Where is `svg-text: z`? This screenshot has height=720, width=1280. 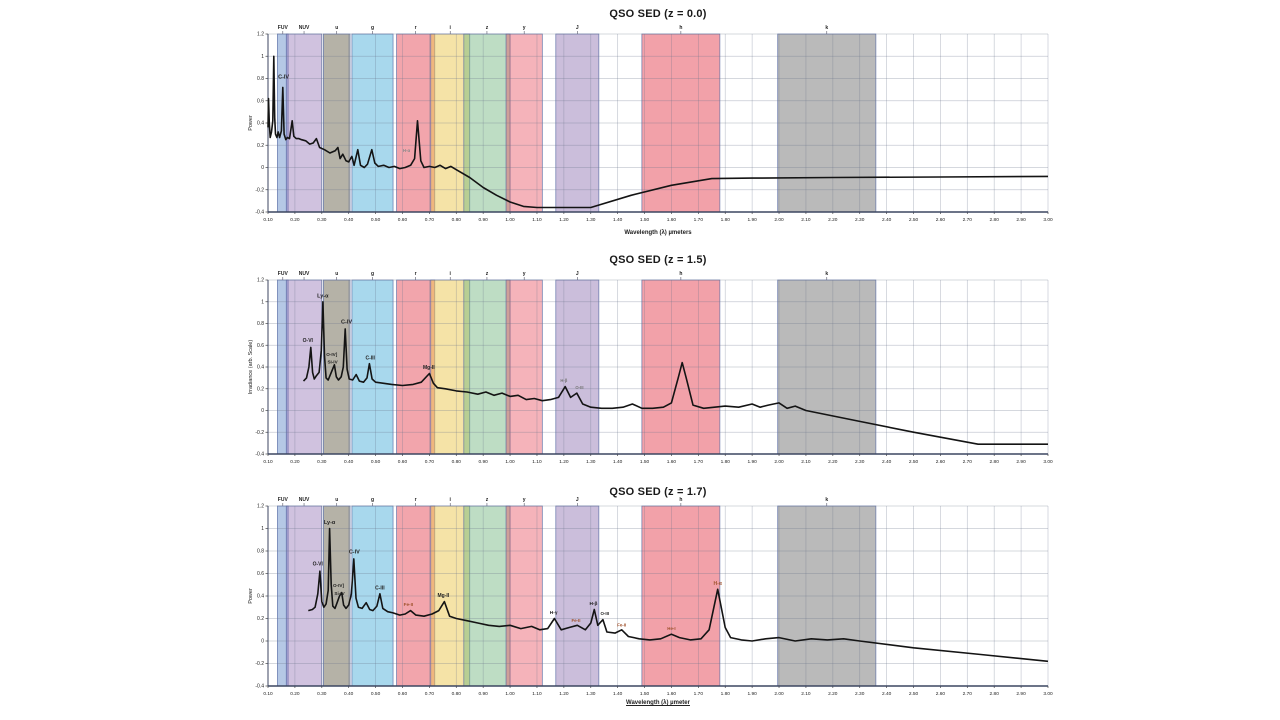 svg-text: z is located at coordinates (487, 274).